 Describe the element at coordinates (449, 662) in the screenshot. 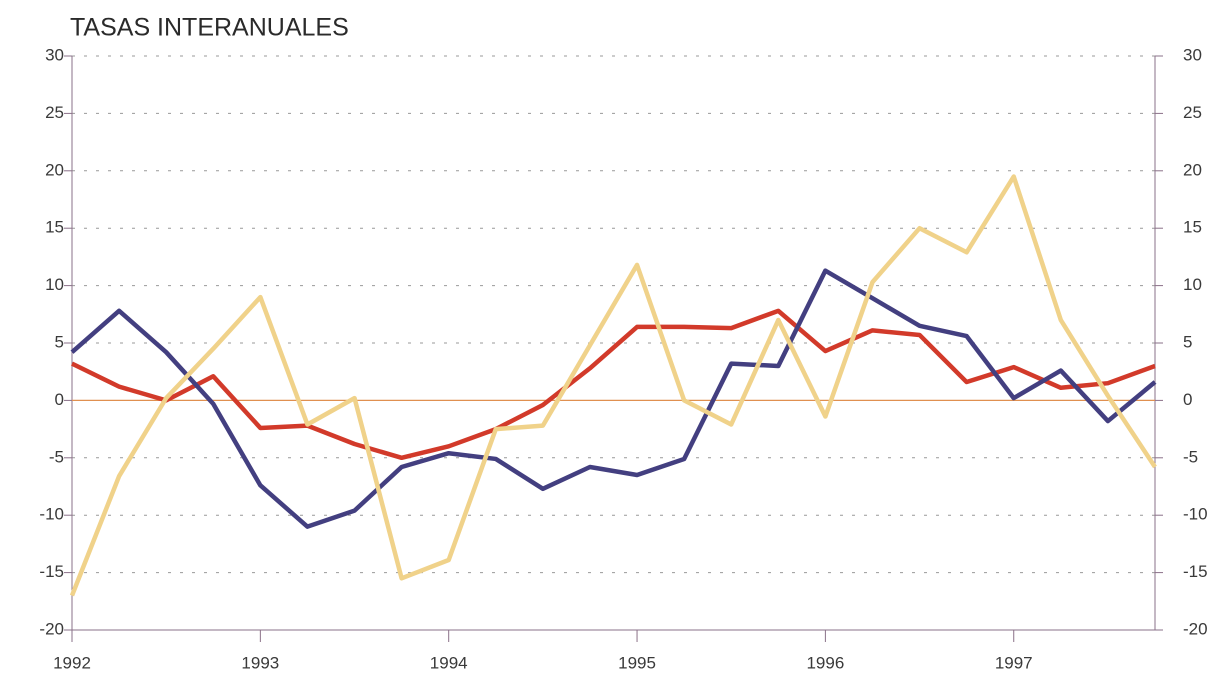

I see `x-tick-label: 1994` at that location.